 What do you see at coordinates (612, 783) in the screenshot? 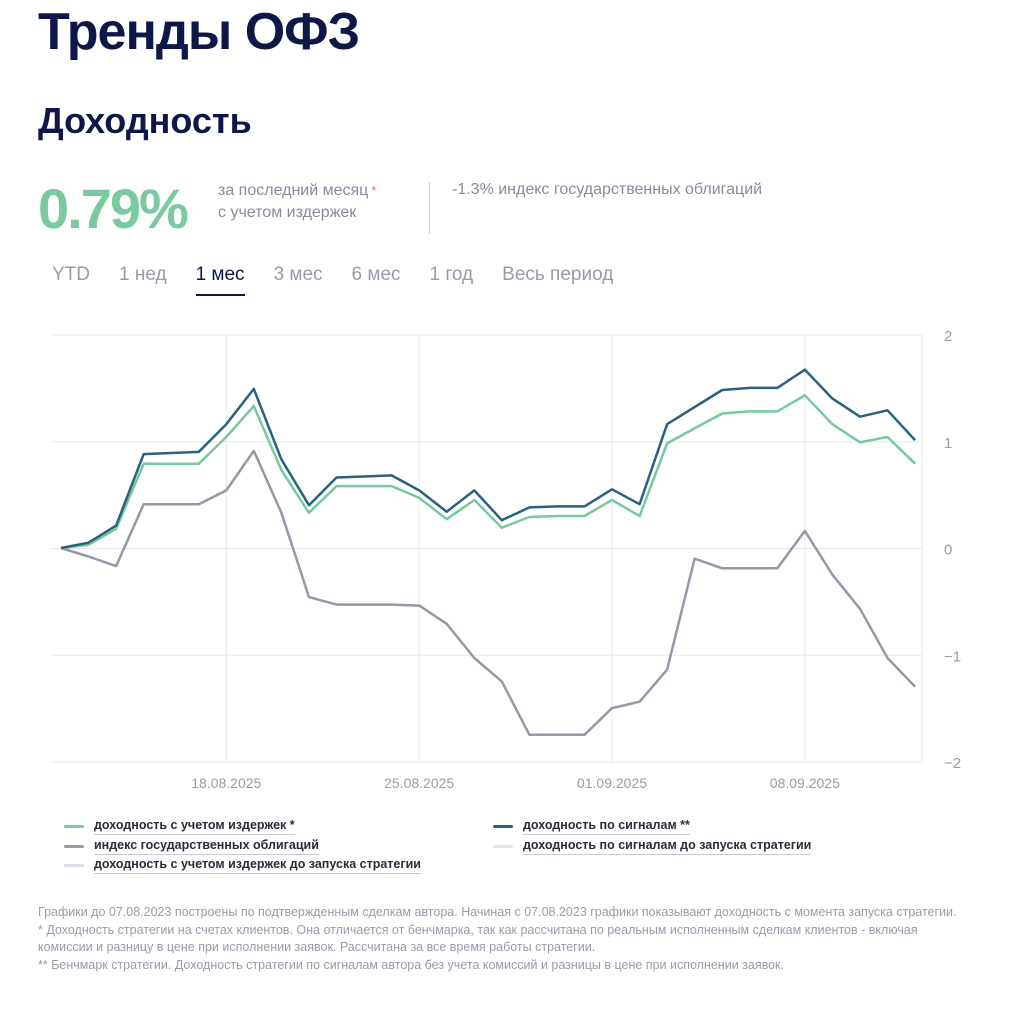
I see `x-tick-label: 01.09.2025` at bounding box center [612, 783].